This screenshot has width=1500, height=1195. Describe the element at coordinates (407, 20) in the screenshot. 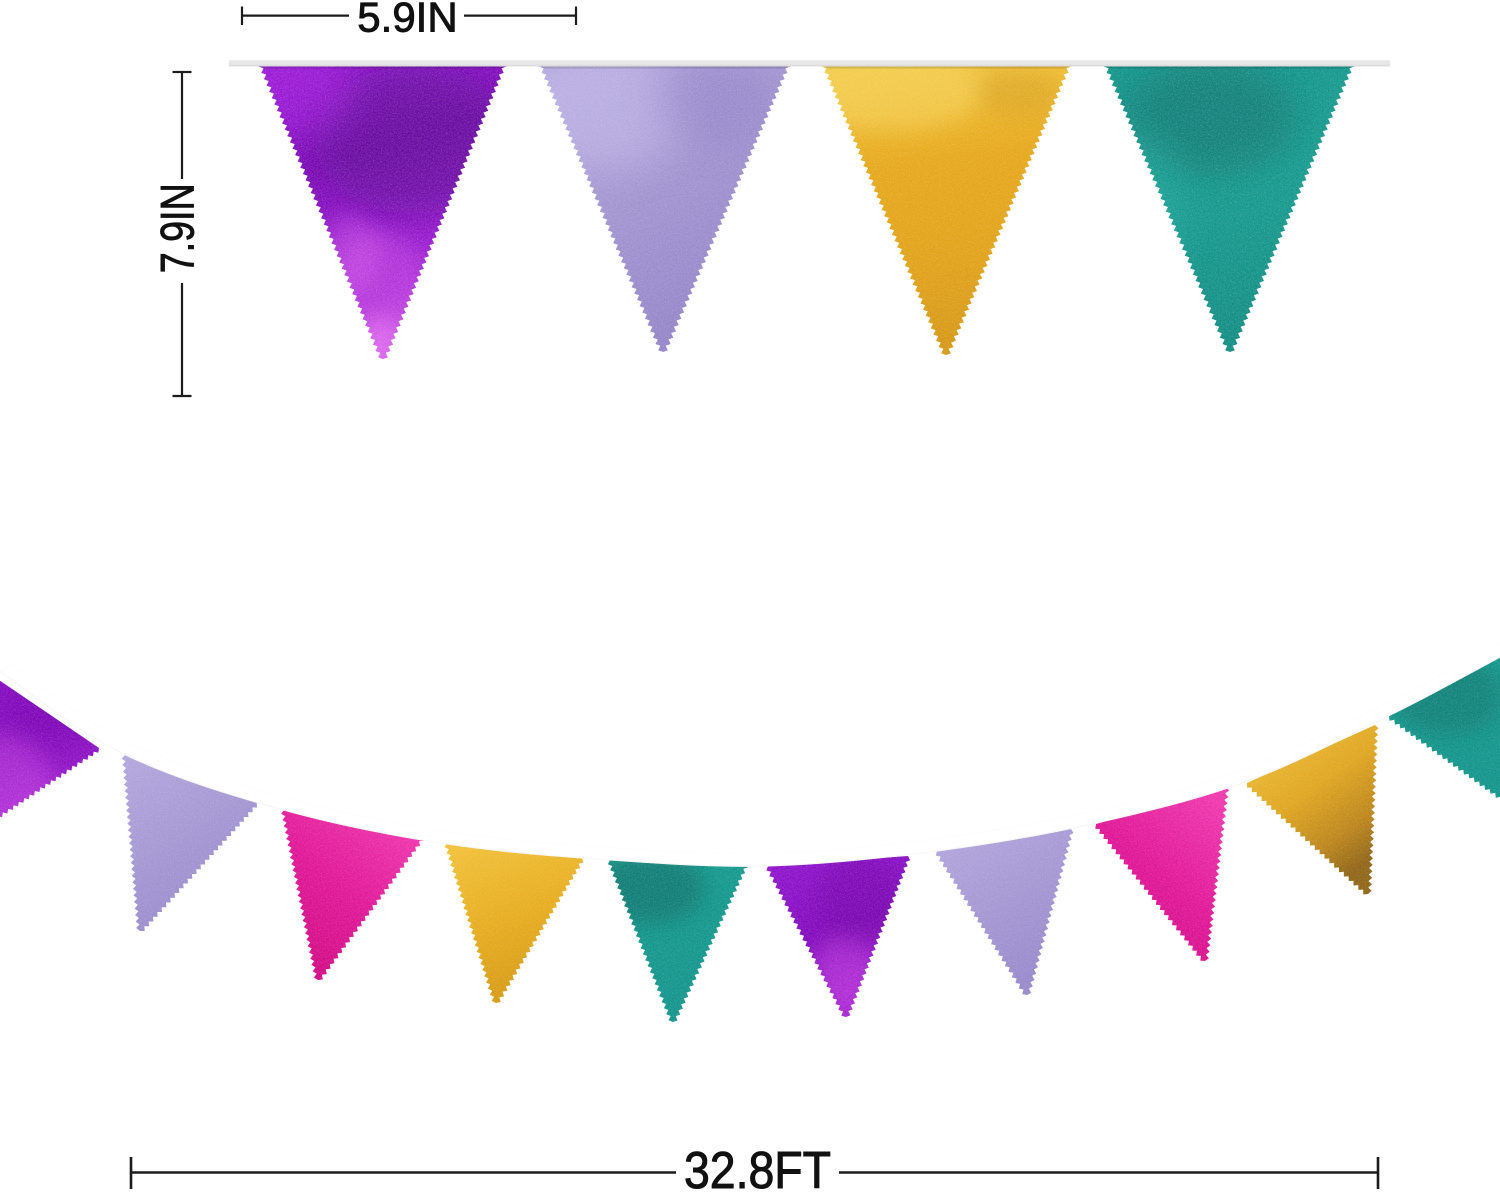

I see `svg-text: 5.9IN` at that location.